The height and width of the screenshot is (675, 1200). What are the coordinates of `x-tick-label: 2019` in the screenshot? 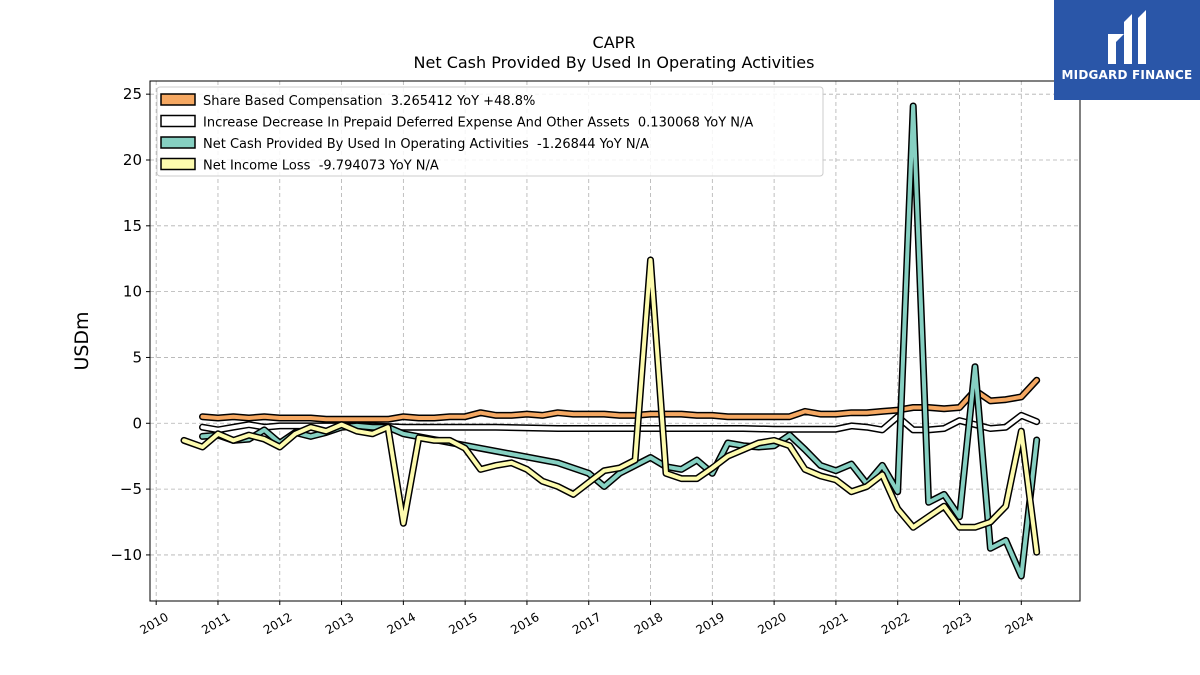 It's located at (710, 623).